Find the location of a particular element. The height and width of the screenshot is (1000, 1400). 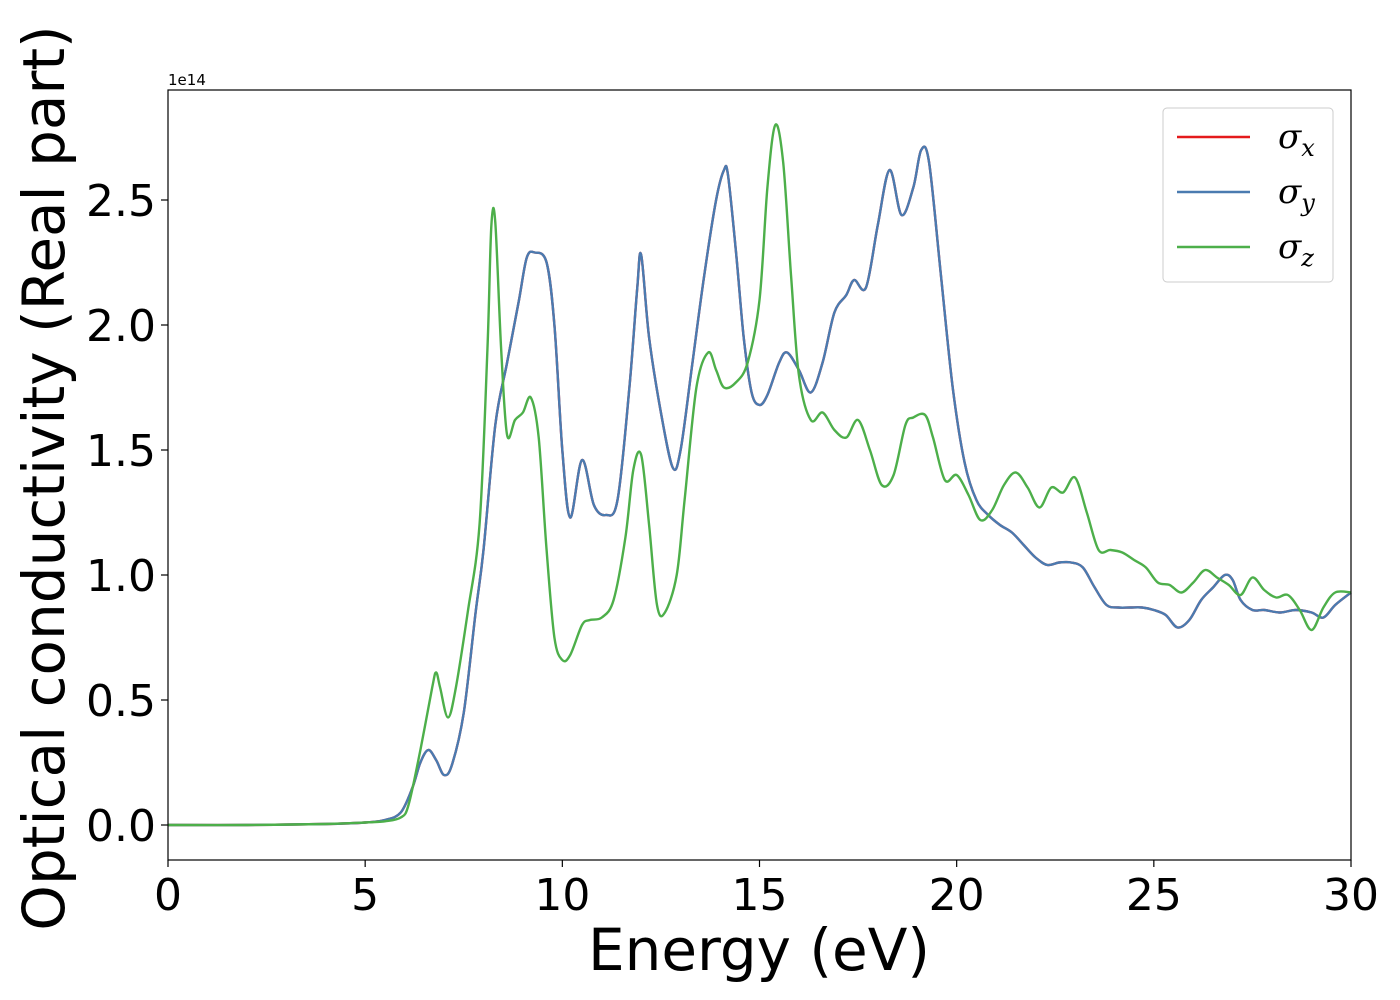

x-tick-label: 0 is located at coordinates (168, 895).